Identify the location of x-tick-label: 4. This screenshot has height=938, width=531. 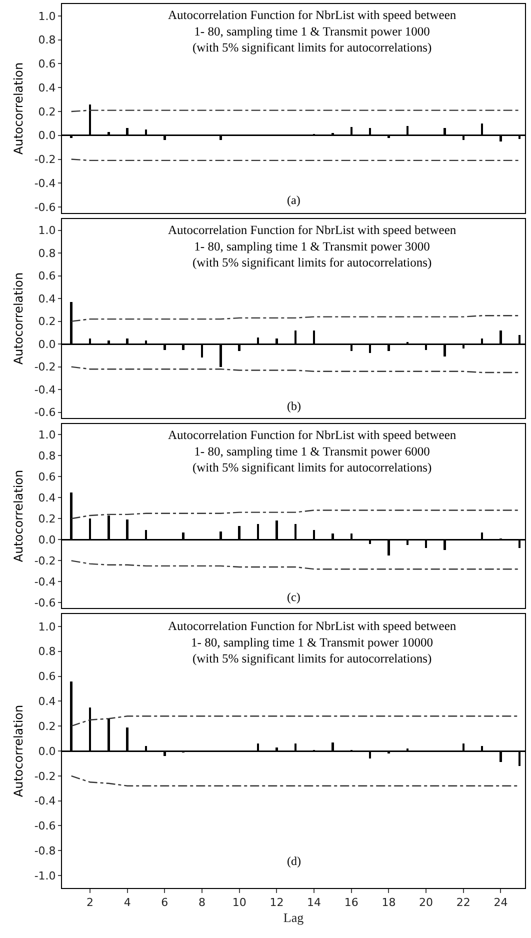
(127, 903).